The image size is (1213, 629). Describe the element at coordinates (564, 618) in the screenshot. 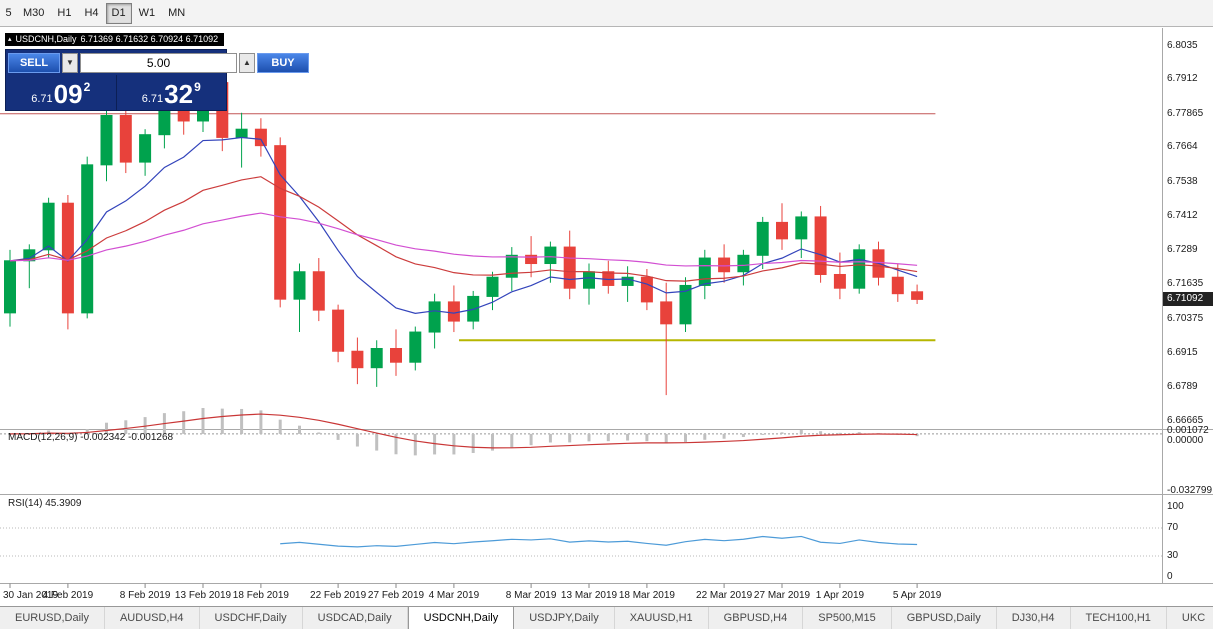

I see `chart-tab-usdjpy-daily: USDJPY,Daily` at that location.